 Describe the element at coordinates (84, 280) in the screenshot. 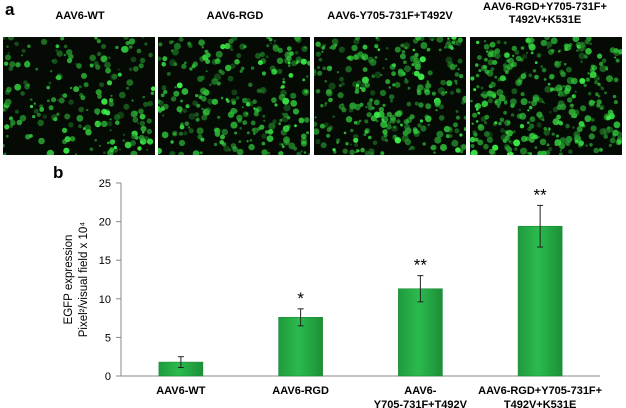

I see `y-axis-label-line: Pixel²/visual field x 10⁴` at that location.